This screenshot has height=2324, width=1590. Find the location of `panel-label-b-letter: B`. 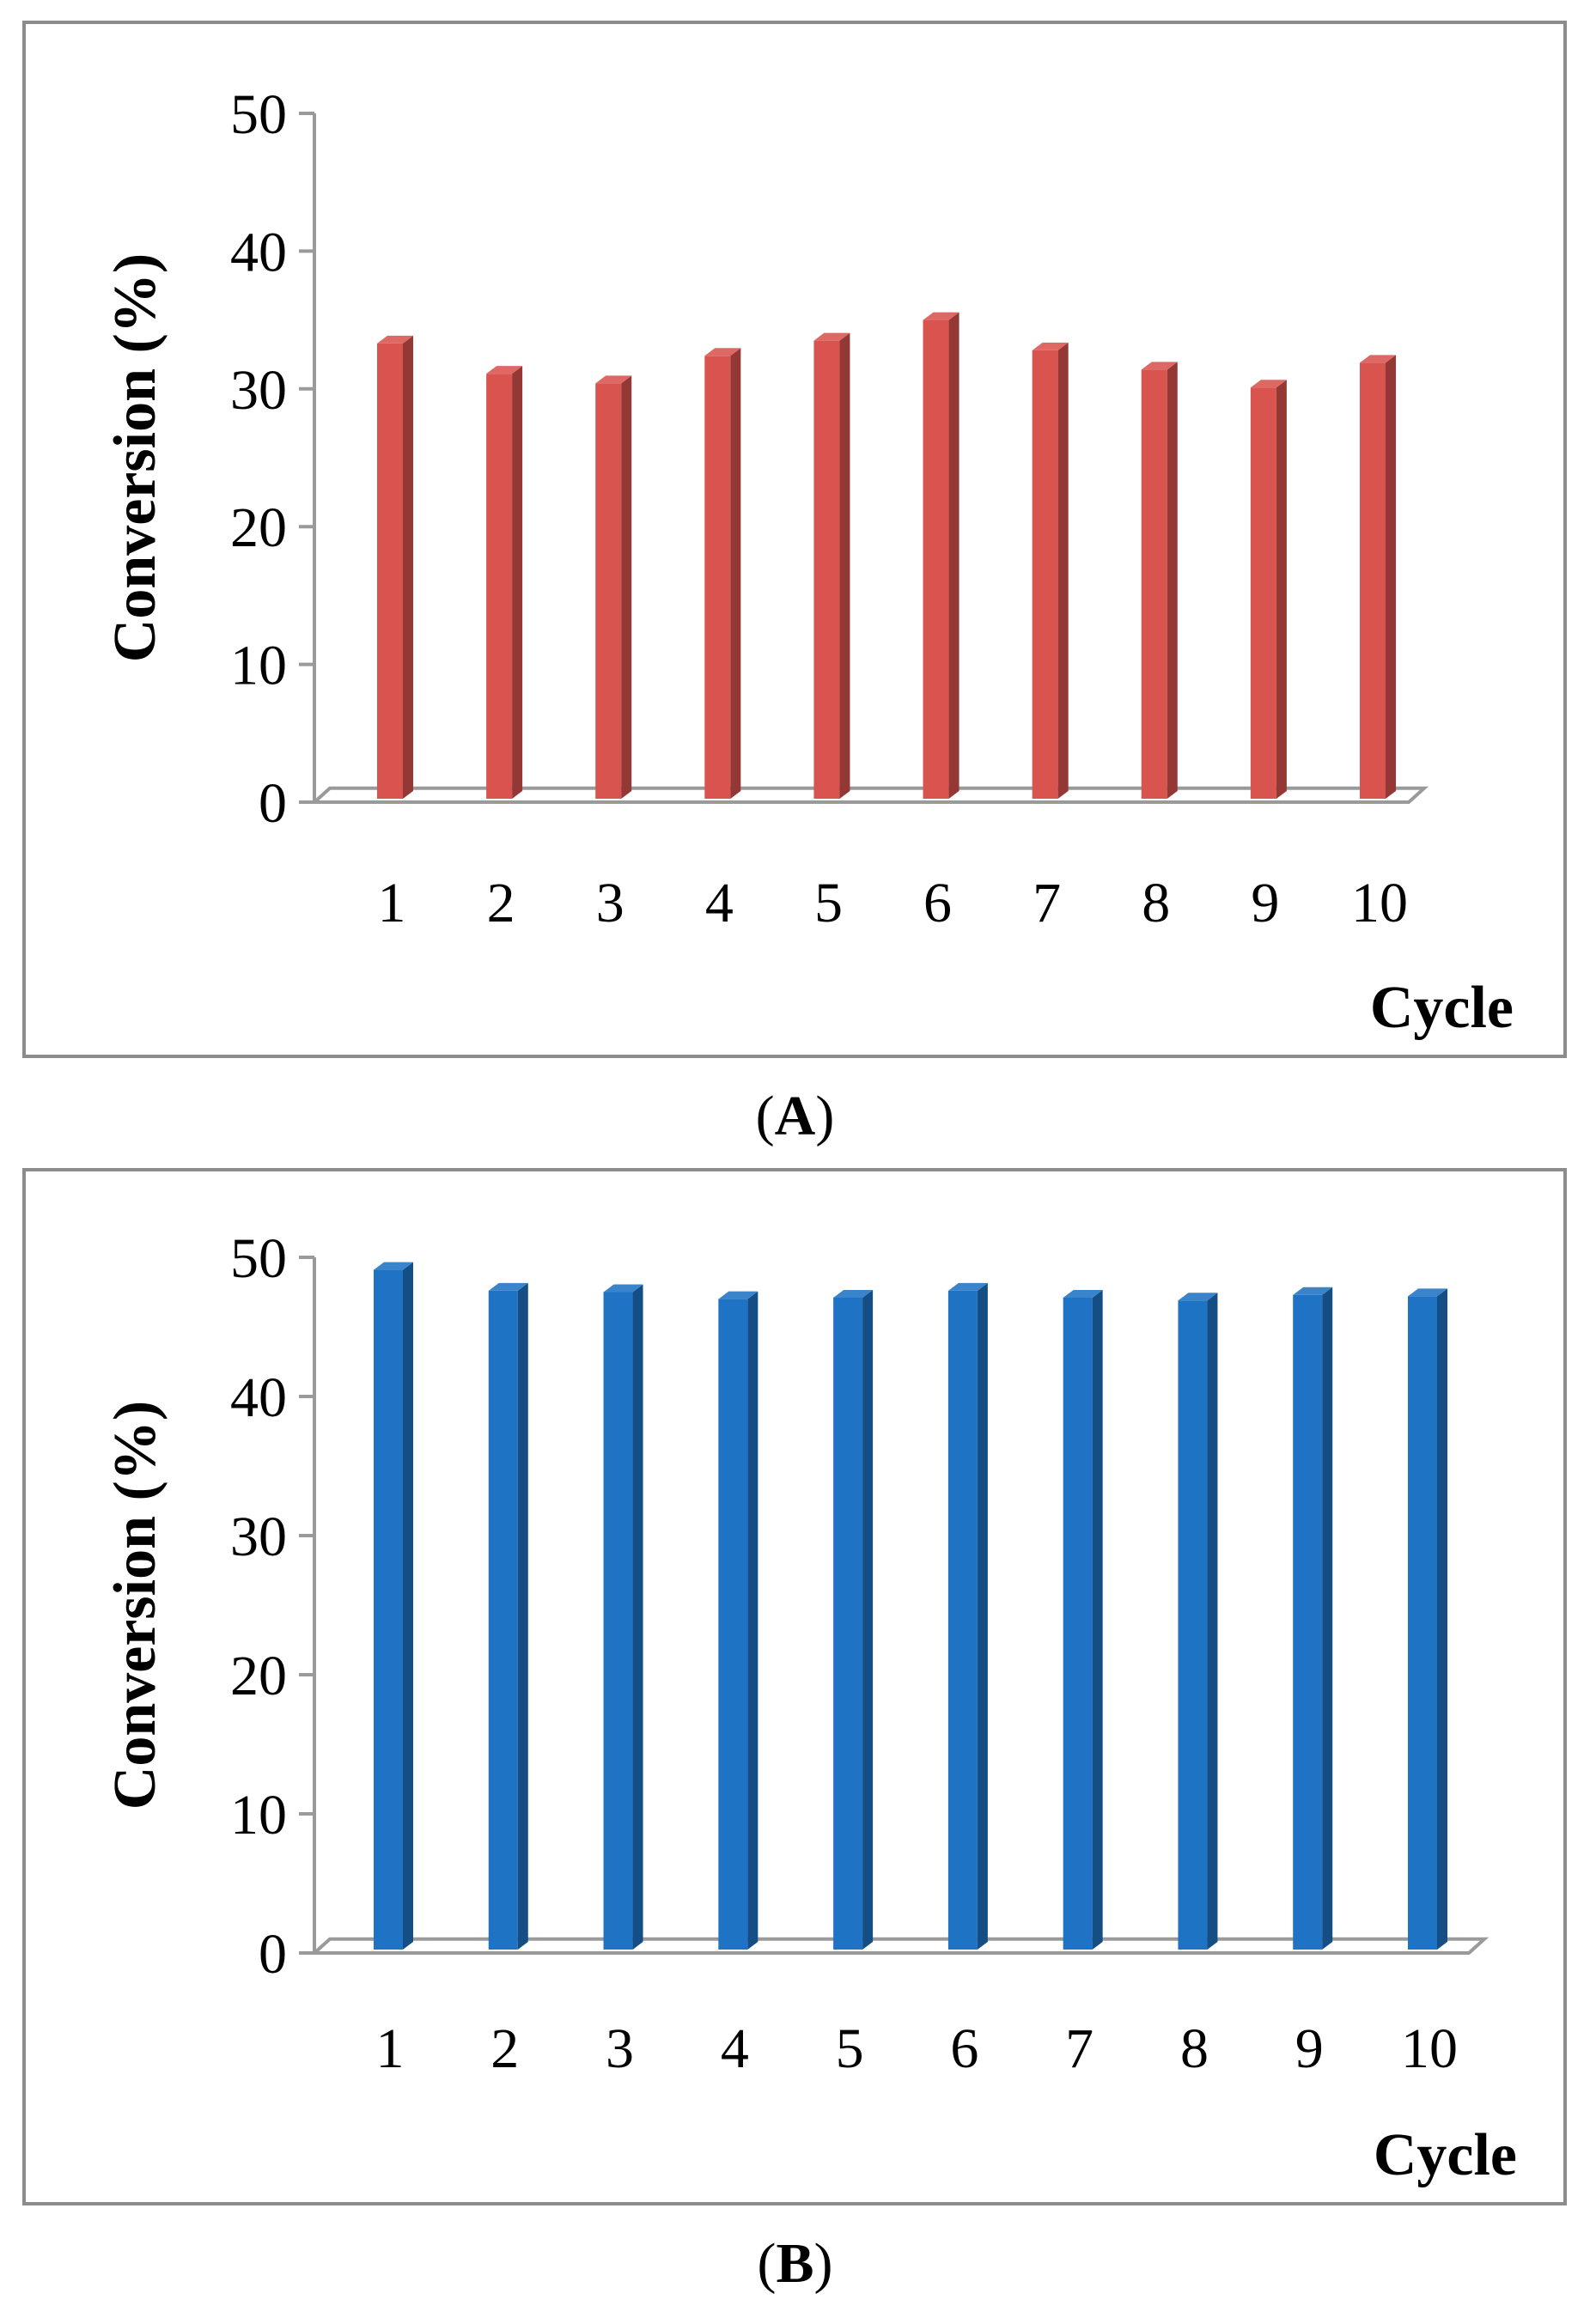

panel-label-b-letter: B is located at coordinates (795, 2263).